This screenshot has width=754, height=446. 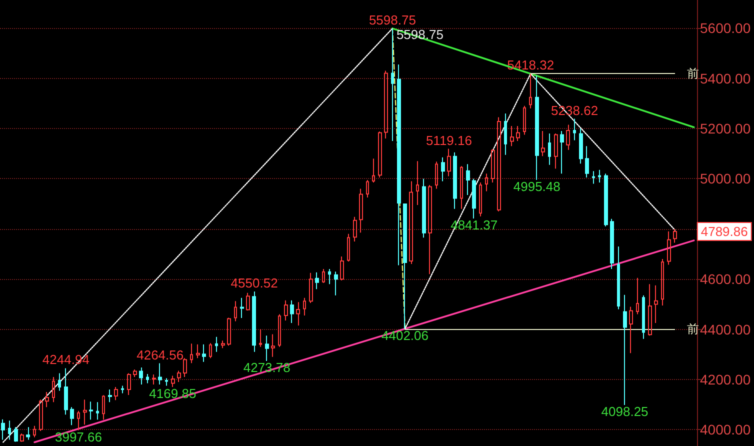 I want to click on annotation: 4098.25, so click(x=624, y=412).